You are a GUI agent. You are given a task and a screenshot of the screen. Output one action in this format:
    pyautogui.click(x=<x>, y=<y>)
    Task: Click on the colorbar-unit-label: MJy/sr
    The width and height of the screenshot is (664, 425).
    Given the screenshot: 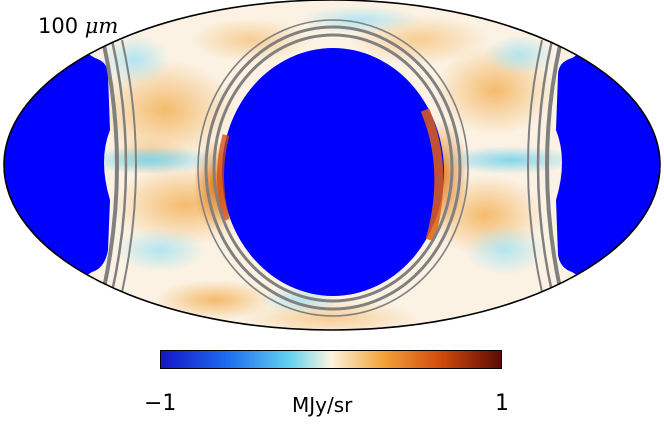 What is the action you would take?
    pyautogui.click(x=322, y=405)
    